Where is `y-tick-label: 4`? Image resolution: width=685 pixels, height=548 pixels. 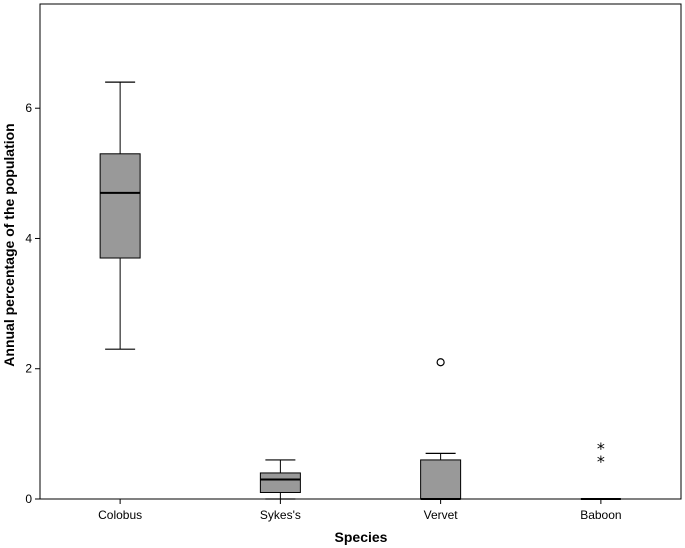
y-tick-label: 4 is located at coordinates (28, 238).